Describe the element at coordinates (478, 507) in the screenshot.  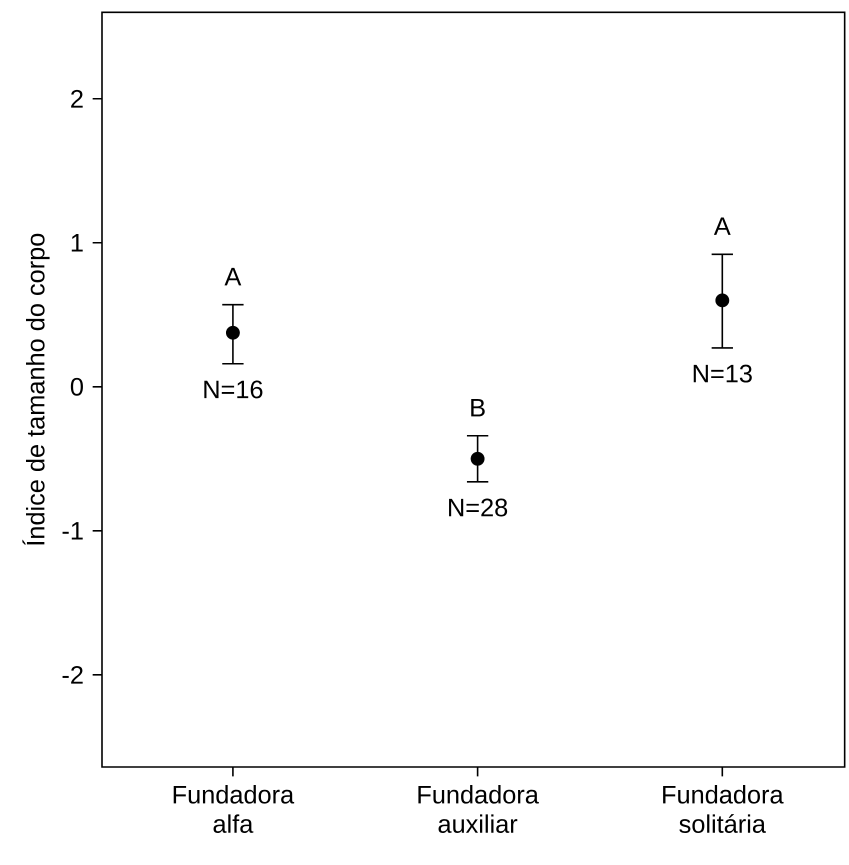
I see `annotation: N=28` at that location.